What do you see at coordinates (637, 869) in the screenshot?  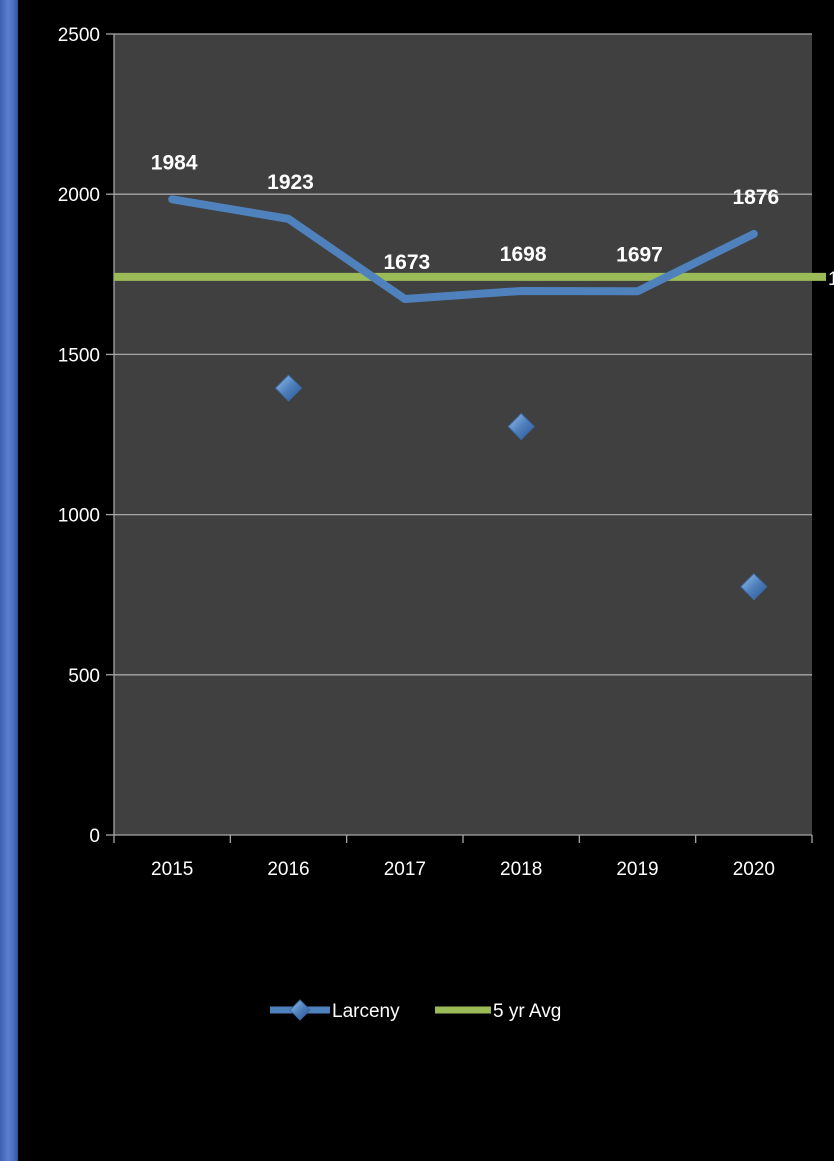 I see `x-tick-label: 2019` at bounding box center [637, 869].